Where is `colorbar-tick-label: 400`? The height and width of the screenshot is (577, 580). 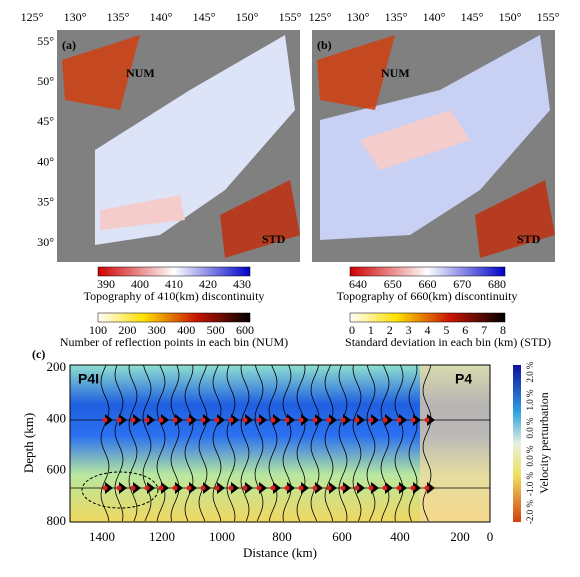
colorbar-tick-label: 400 is located at coordinates (186, 330).